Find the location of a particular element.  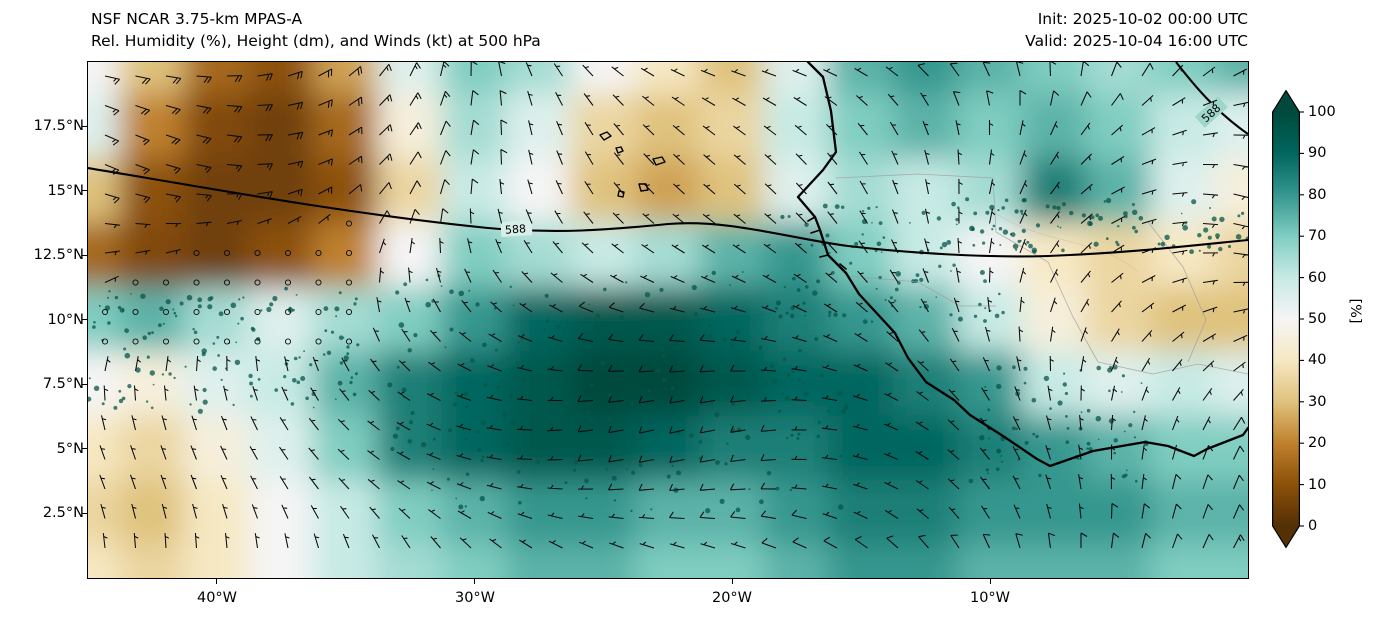

y-axis-tick-label: 15°N is located at coordinates (65, 191).